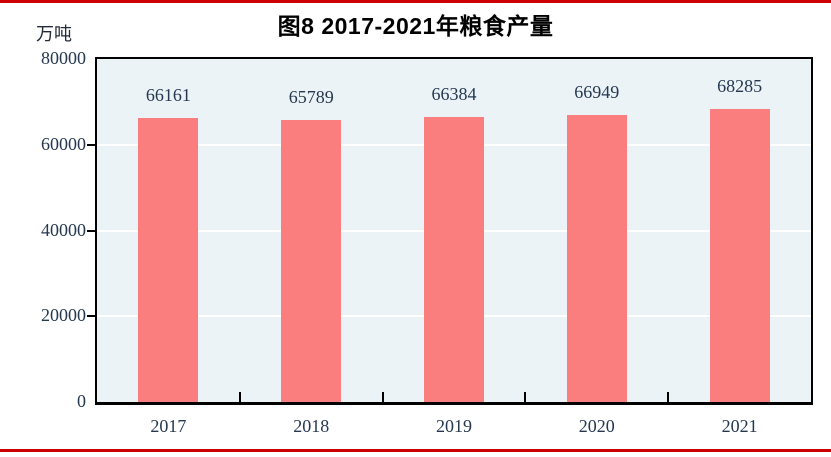  Describe the element at coordinates (739, 426) in the screenshot. I see `x-category-label-2021: 2021` at that location.